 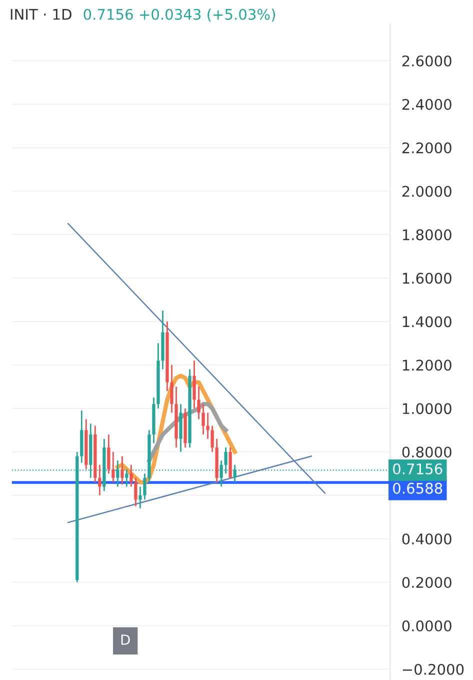 What do you see at coordinates (427, 408) in the screenshot?
I see `y-tick-label: 1.0000` at bounding box center [427, 408].